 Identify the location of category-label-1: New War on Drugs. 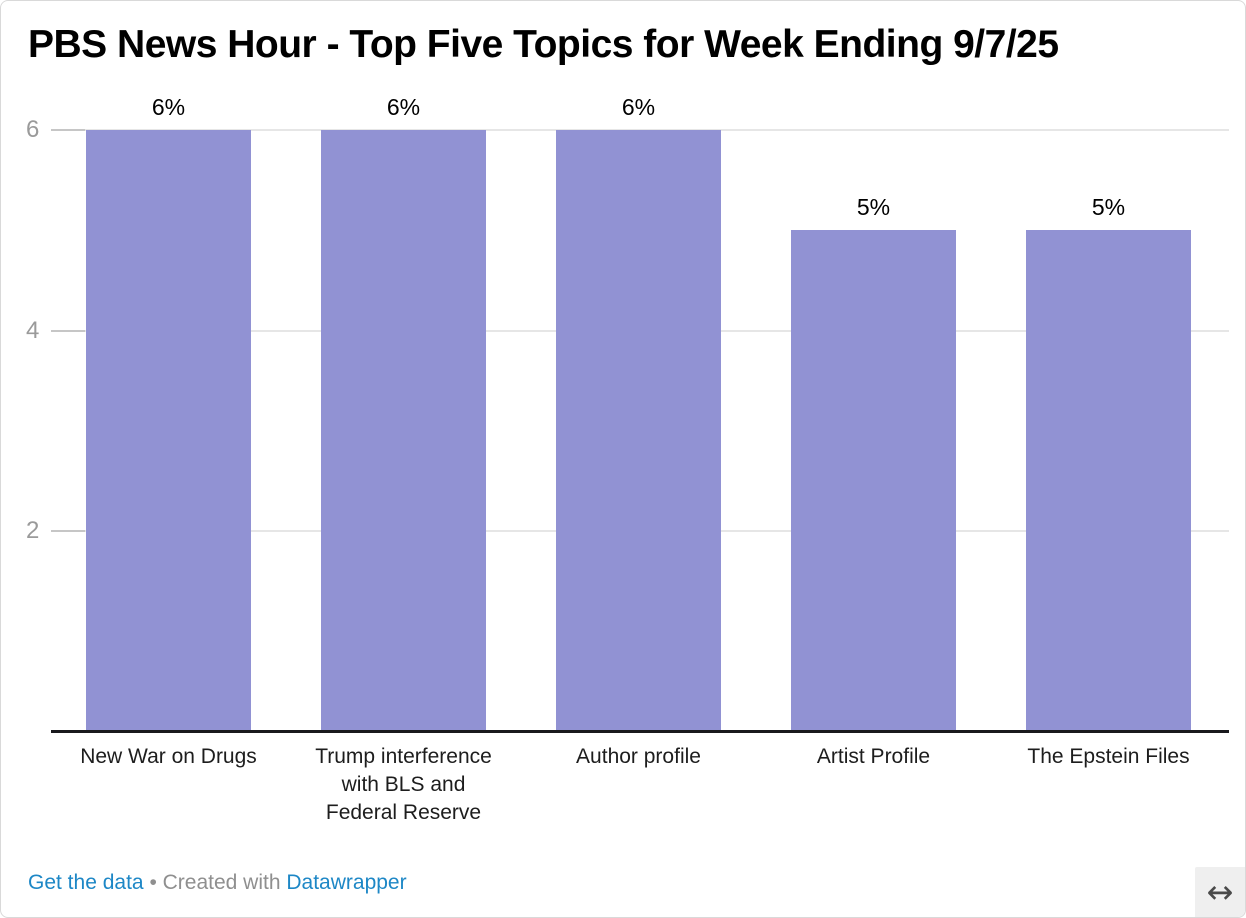
(169, 757).